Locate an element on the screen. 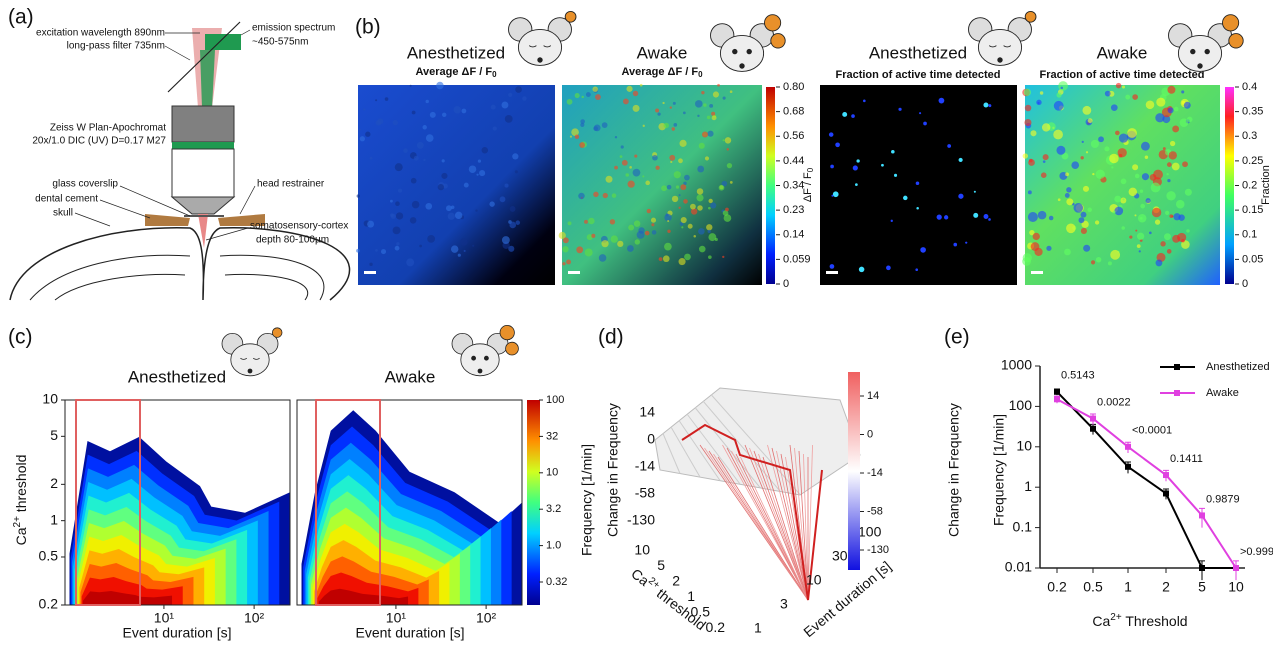 Image resolution: width=1273 pixels, height=646 pixels. colorbar-tick-label: 0.05 is located at coordinates (1252, 259).